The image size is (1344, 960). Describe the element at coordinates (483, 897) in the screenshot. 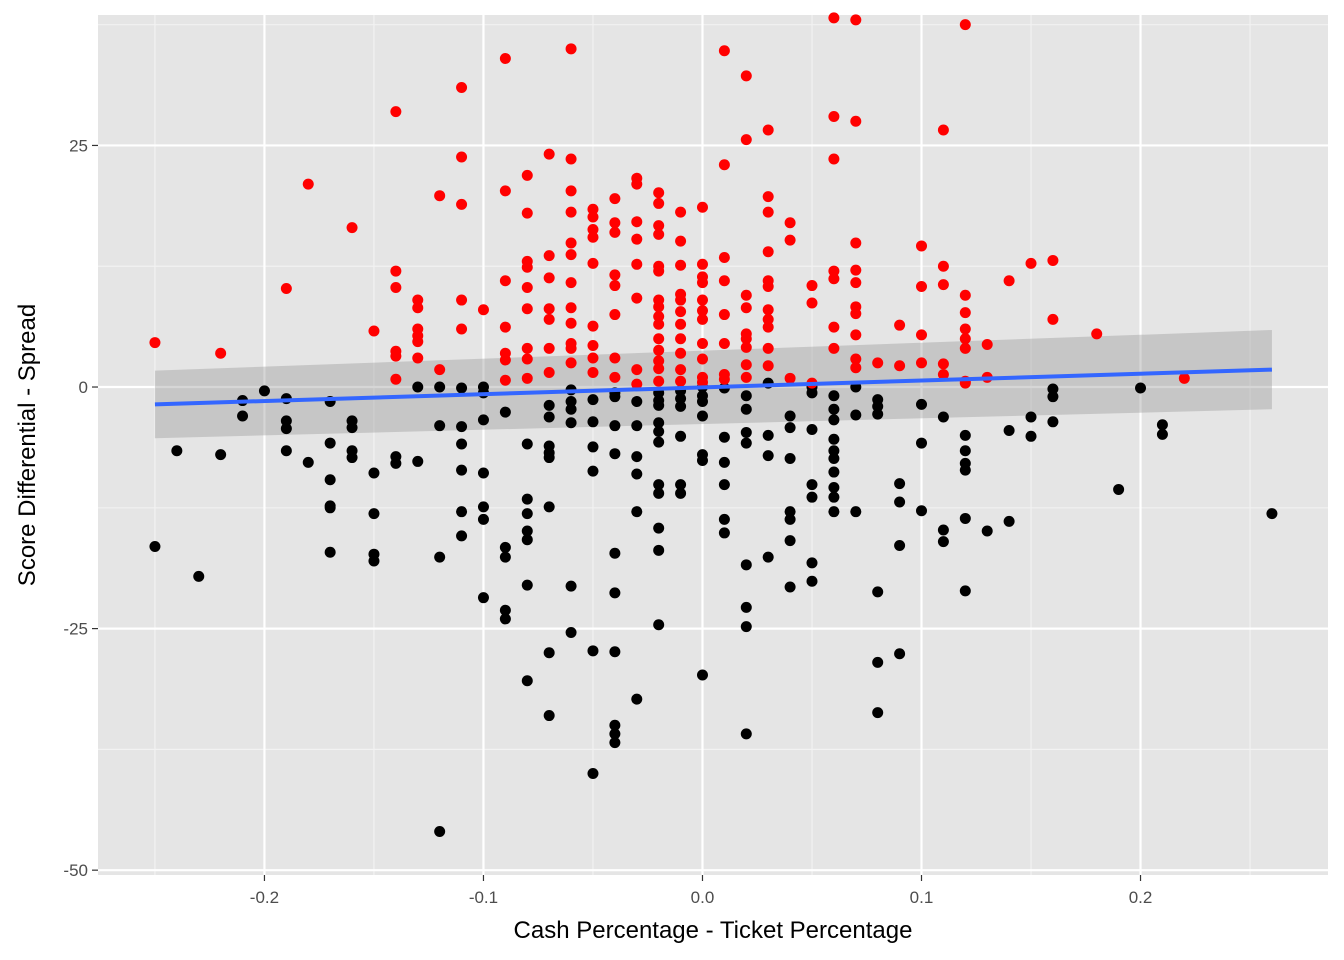

I see `x-tick-label: -0.1` at that location.